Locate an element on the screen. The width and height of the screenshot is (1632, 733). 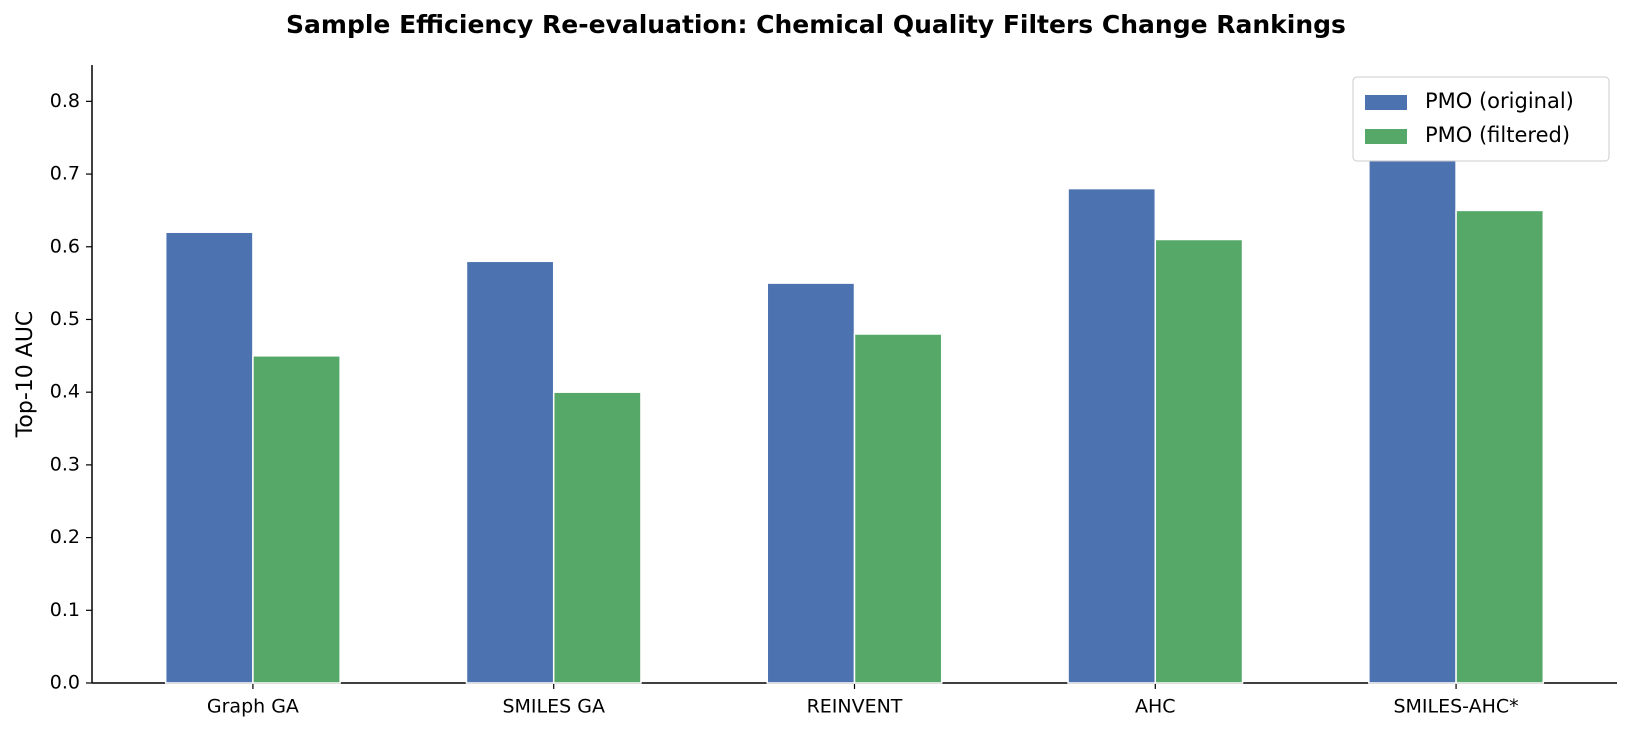
y-tick-label: 0.6 is located at coordinates (65, 246).